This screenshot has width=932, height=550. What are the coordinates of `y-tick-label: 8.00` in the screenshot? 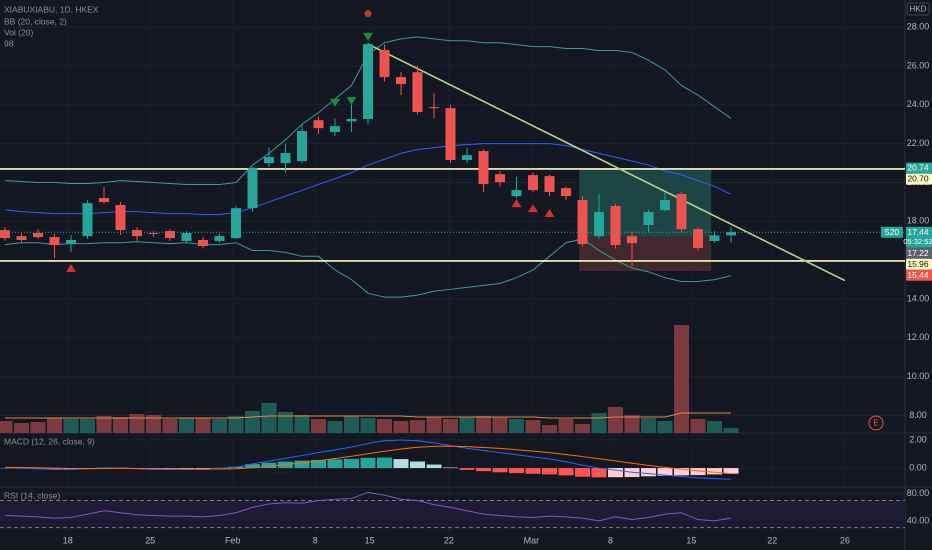 It's located at (918, 415).